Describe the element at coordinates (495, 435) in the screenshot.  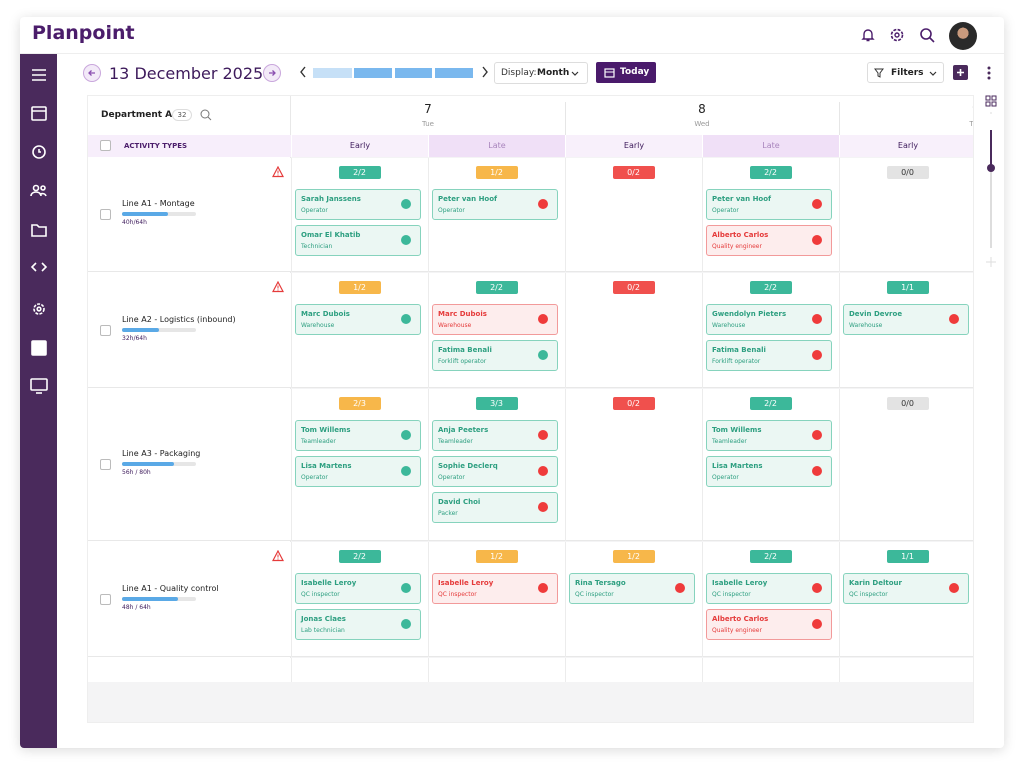
I see `assignment-card: Anja Peeters Teamleader` at that location.